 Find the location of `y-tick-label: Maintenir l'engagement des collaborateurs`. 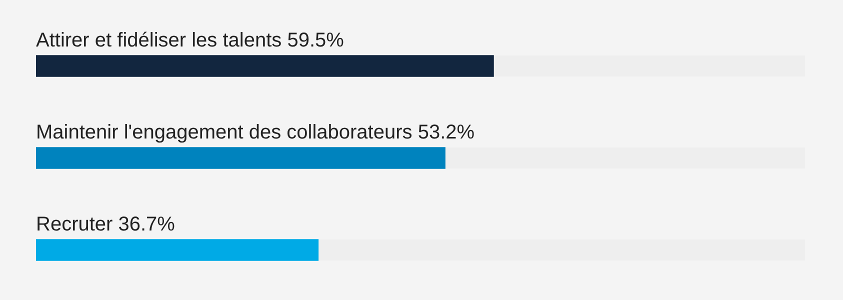

y-tick-label: Maintenir l'engagement des collaborateurs is located at coordinates (224, 133).